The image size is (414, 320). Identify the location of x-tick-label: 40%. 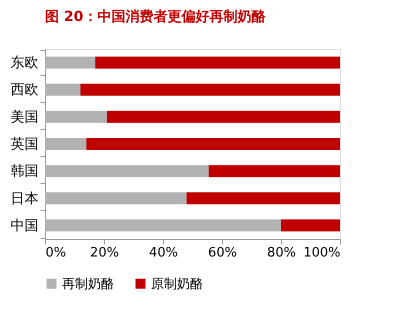
(163, 253).